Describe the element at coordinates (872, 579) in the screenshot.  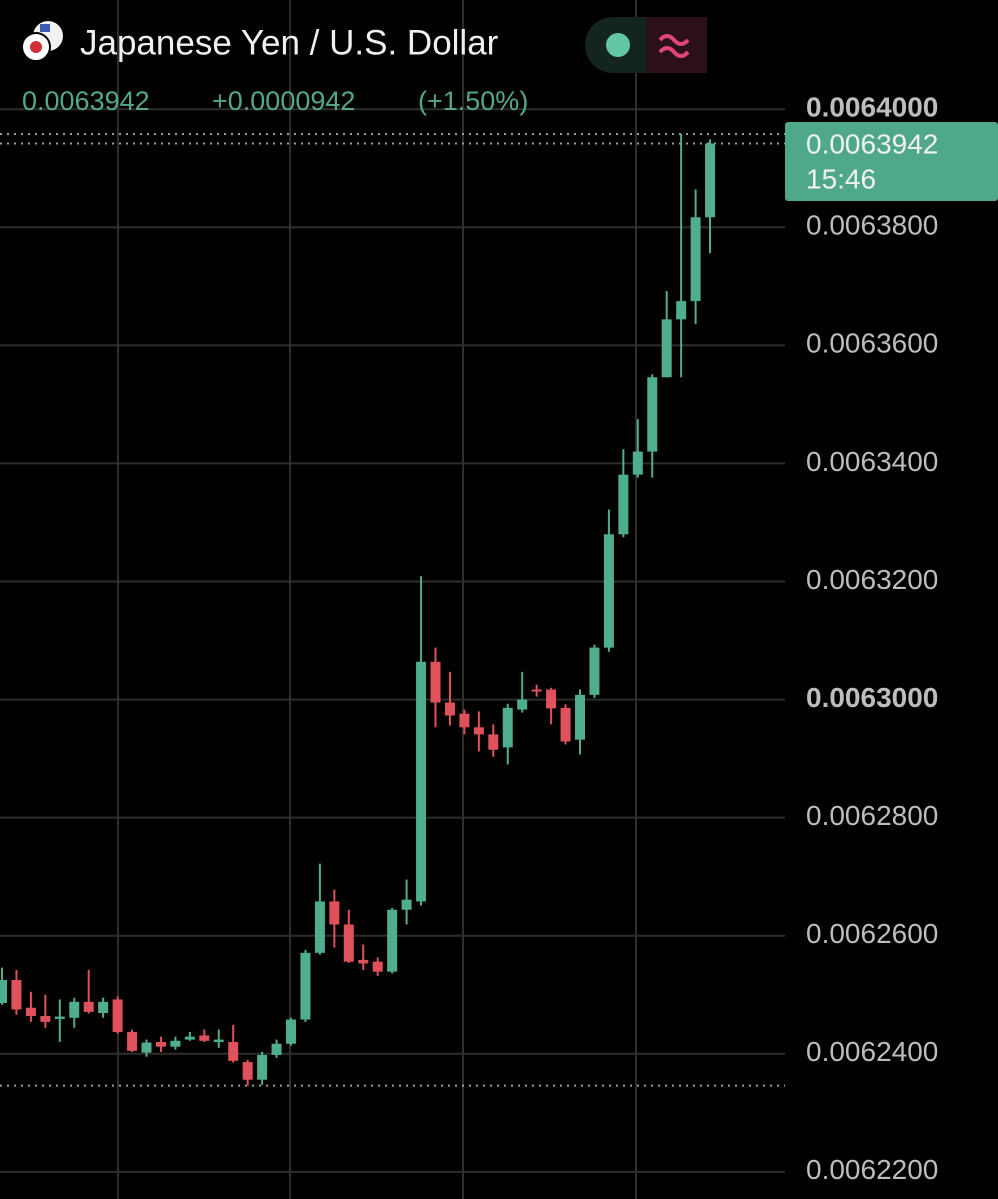
I see `y-tick-label: 0.0063200` at that location.